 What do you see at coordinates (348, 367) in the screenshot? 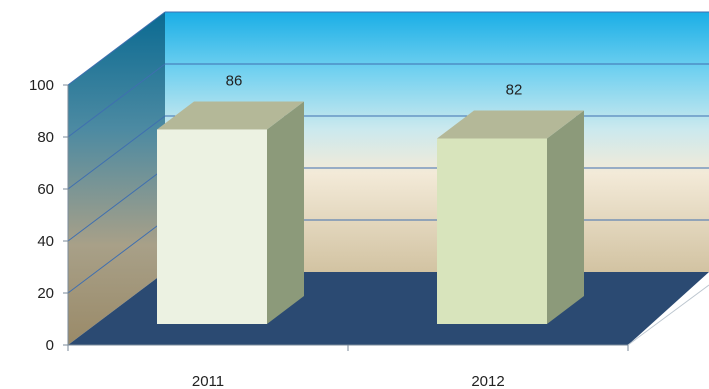
I see `x-axis-ticks: 2011 2012` at bounding box center [348, 367].